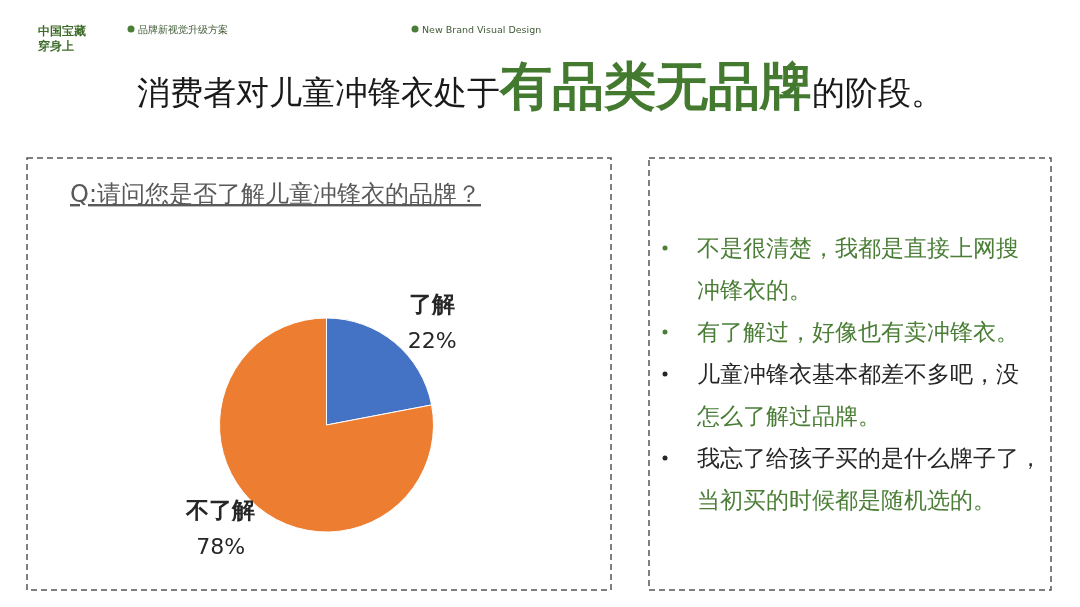 The width and height of the screenshot is (1080, 607). I want to click on text: 有了解过，好像也有卖冲锋衣。, so click(858, 332).